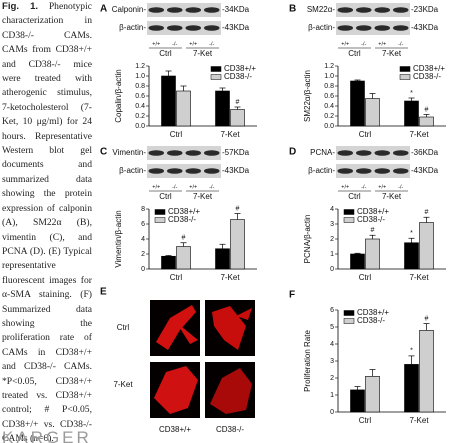  Describe the element at coordinates (129, 9) in the screenshot. I see `blot-protein: Calponin-` at that location.